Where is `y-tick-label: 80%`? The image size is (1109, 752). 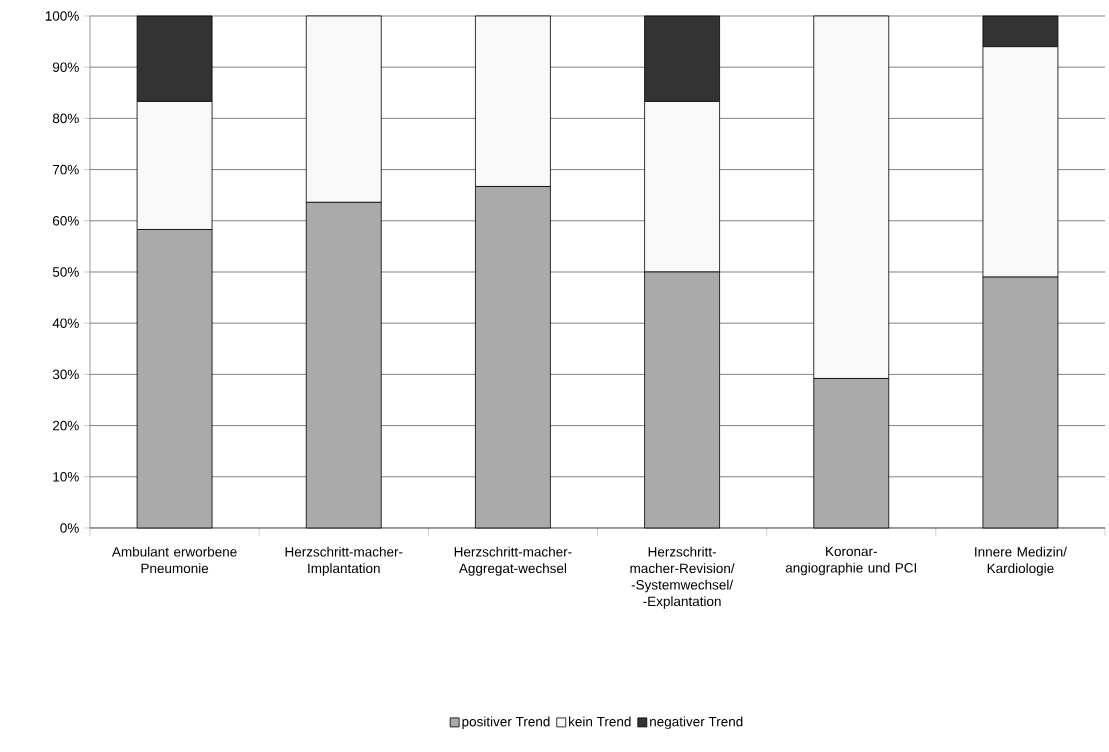
y-tick-label: 80% is located at coordinates (65, 118).